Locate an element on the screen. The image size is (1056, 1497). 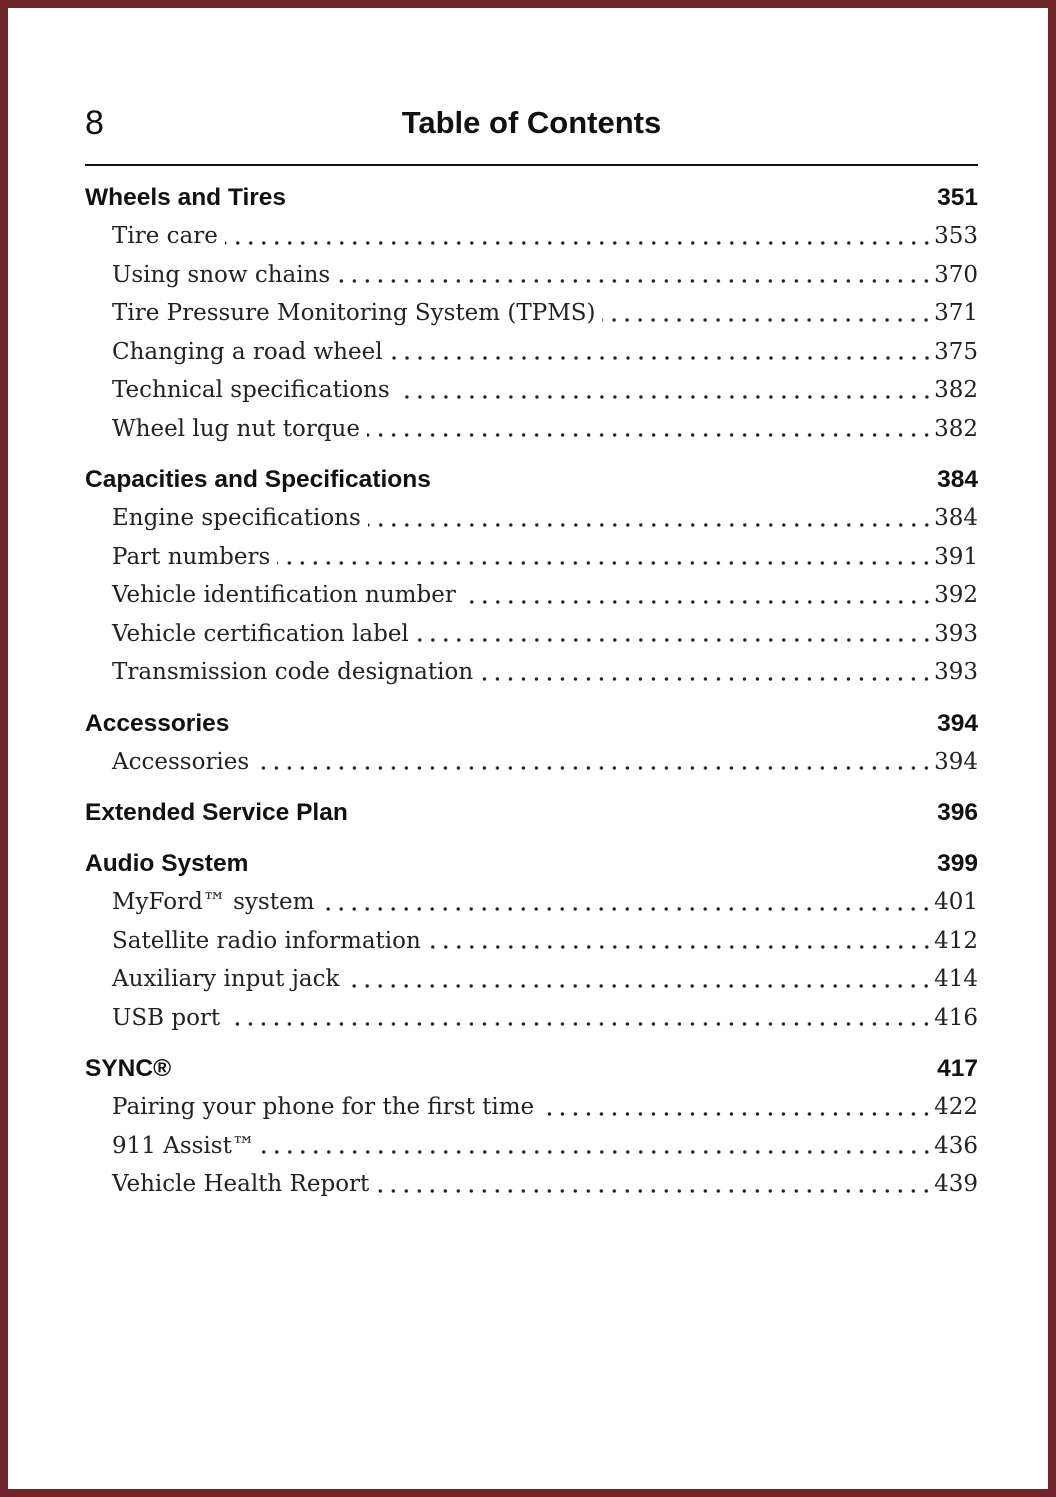
toc-entry-page-number: 422 is located at coordinates (956, 1107).